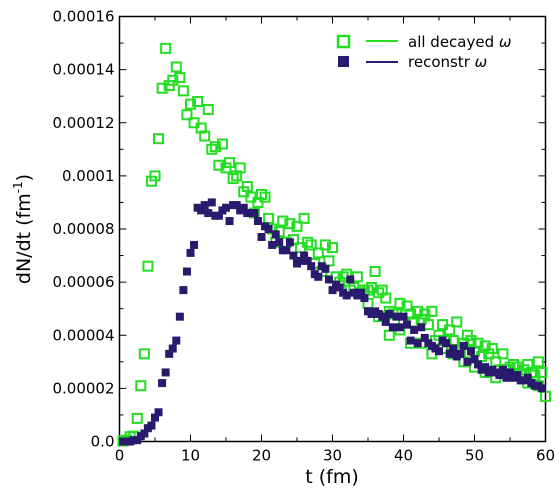 The width and height of the screenshot is (559, 491). Describe the element at coordinates (83, 70) in the screenshot. I see `y-tick-label: 0.00014` at that location.